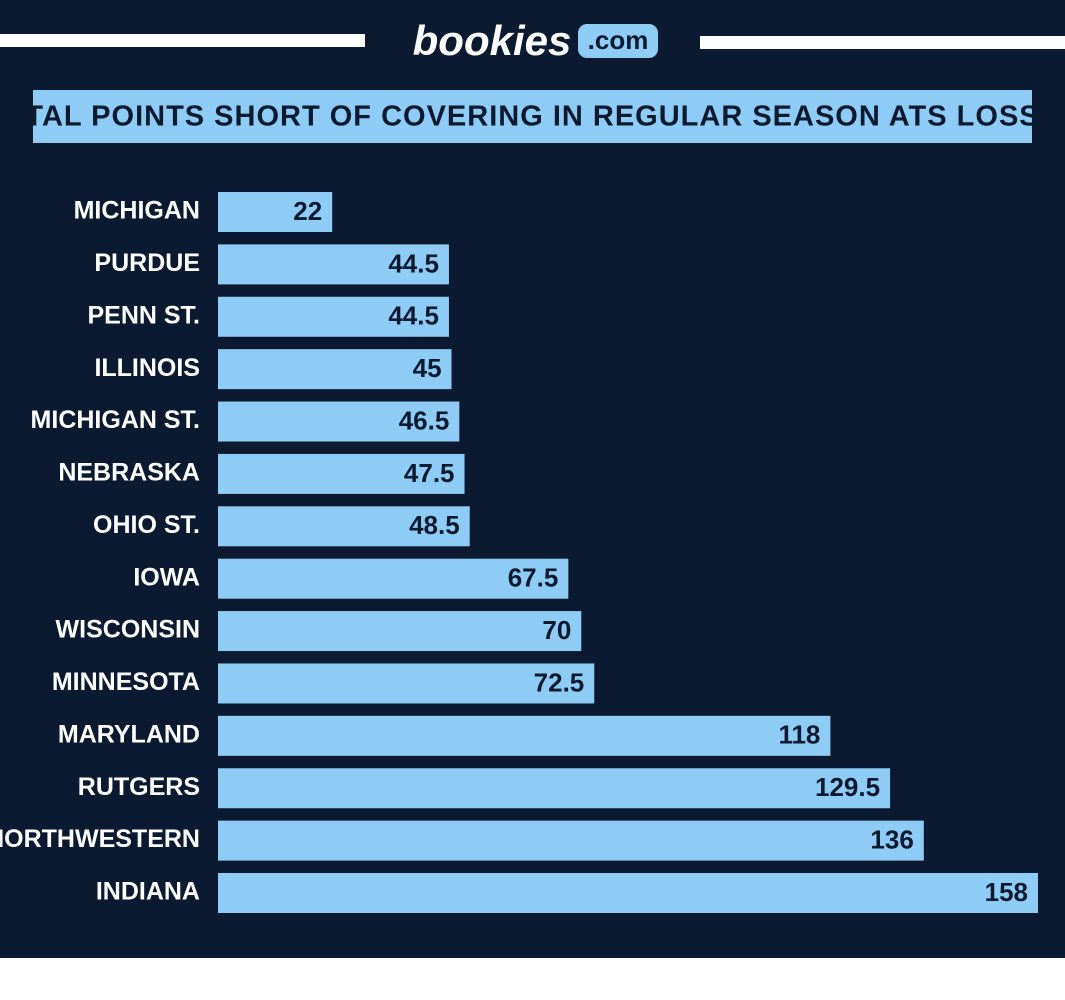  What do you see at coordinates (126, 682) in the screenshot?
I see `category-label: MINNESOTA` at bounding box center [126, 682].